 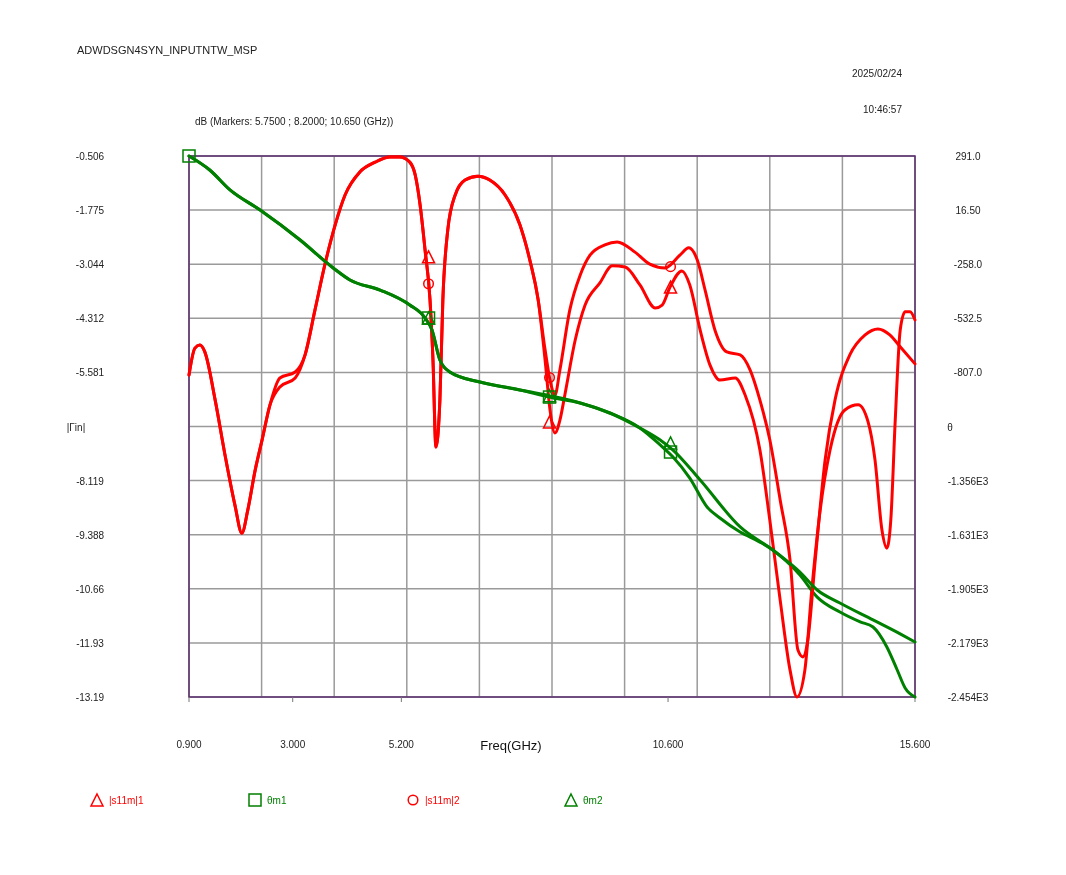 I want to click on x-tick-label: 0.900, so click(x=189, y=744).